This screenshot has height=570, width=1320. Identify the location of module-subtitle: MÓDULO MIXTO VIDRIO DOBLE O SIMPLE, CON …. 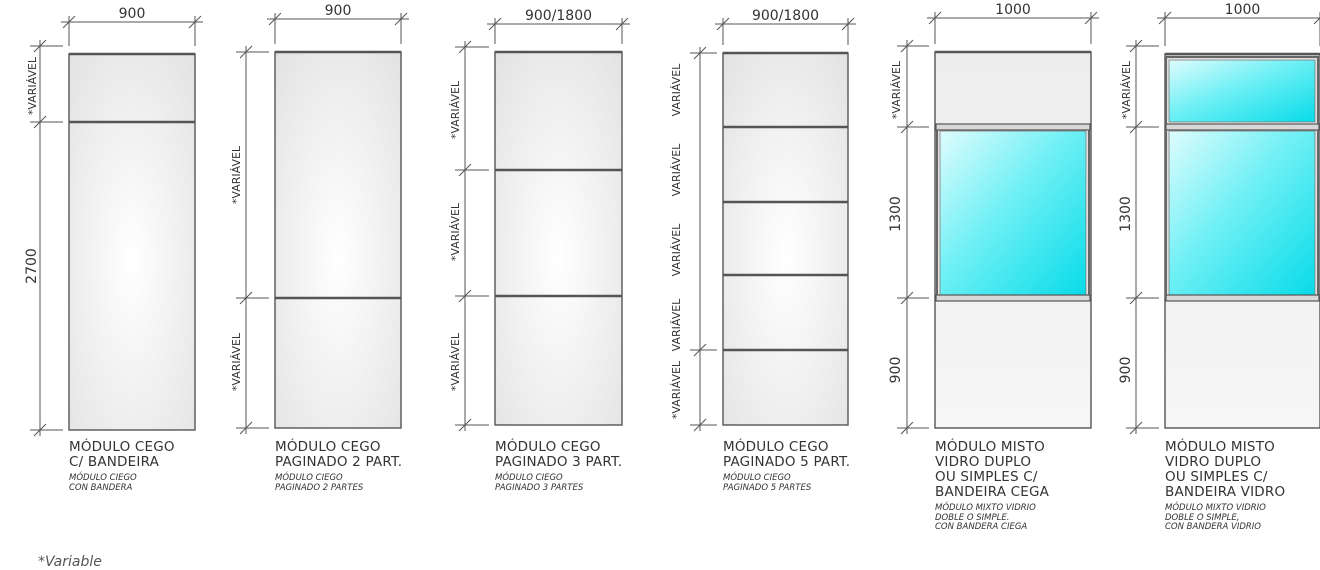
(1215, 517).